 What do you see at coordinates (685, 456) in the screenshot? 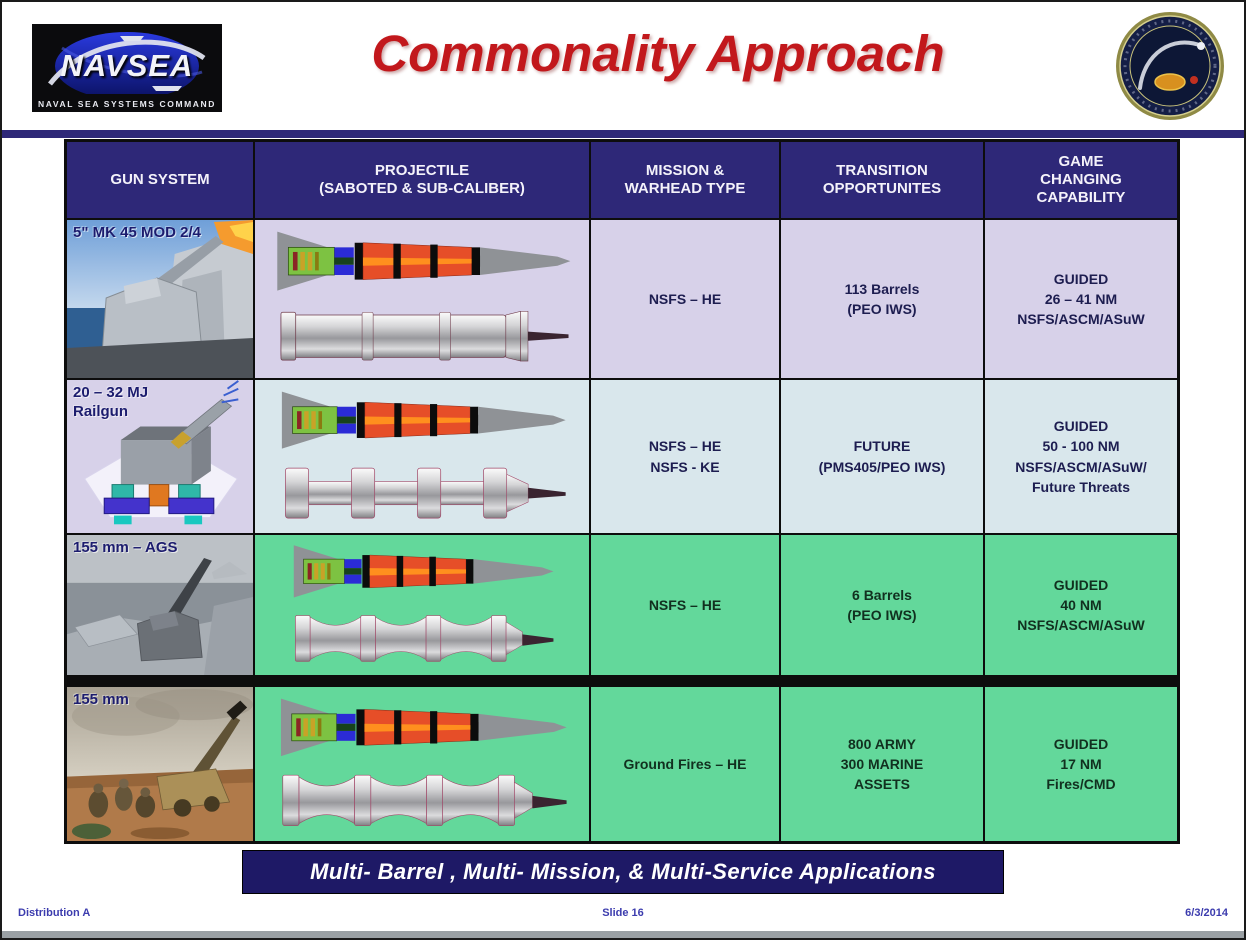
I see `mission-cell: NSFS – HE NSFS - KE` at bounding box center [685, 456].